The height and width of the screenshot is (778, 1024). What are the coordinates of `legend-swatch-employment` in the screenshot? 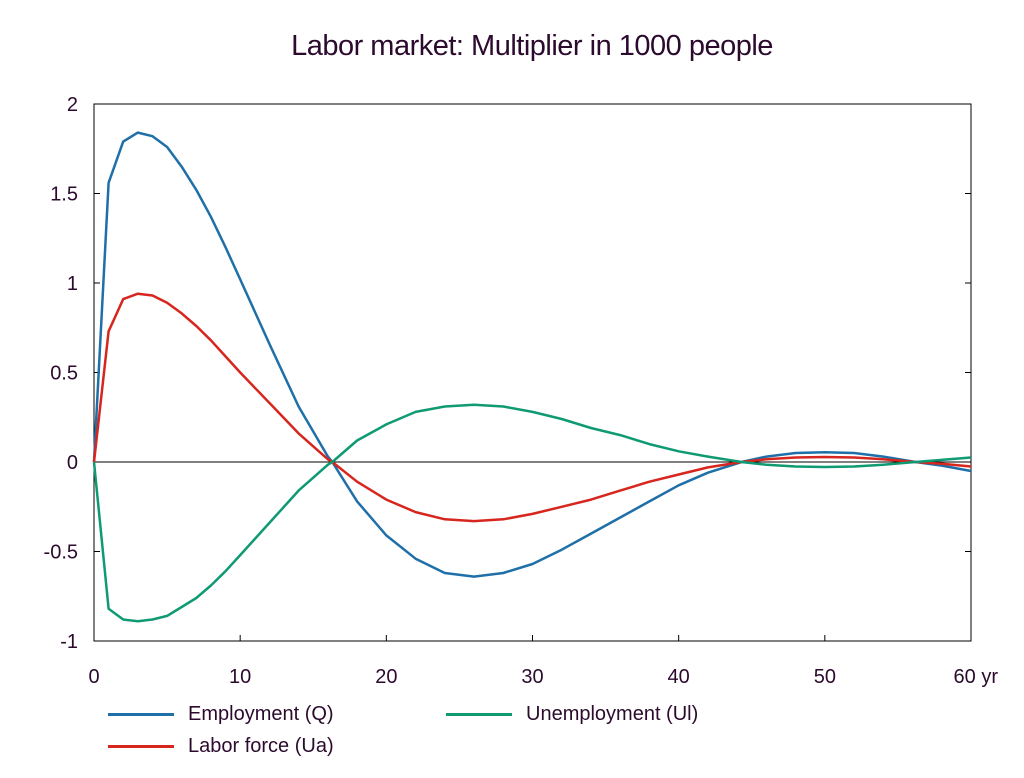 It's located at (141, 714).